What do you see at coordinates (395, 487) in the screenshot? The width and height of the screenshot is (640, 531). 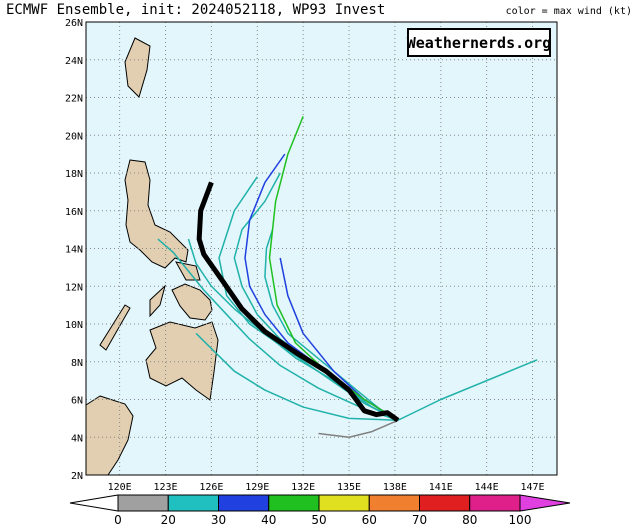 I see `x-tick-label: 138E` at bounding box center [395, 487].